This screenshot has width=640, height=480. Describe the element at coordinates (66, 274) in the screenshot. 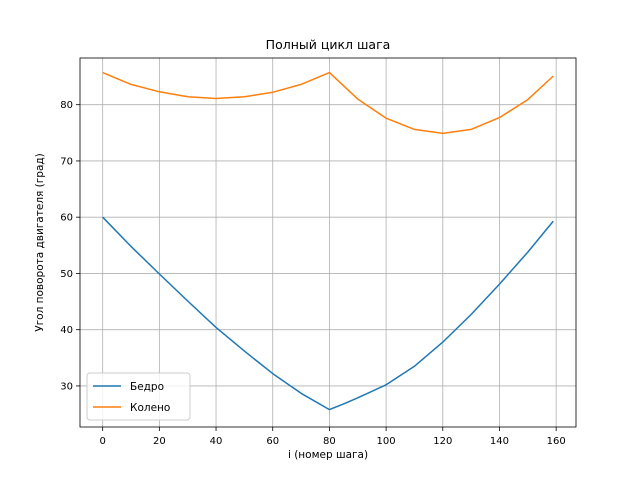

I see `y-tick-label: 50` at that location.